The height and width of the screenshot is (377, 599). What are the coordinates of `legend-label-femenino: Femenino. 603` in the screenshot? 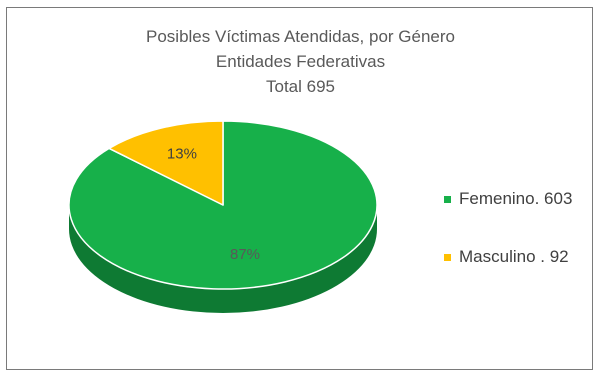 It's located at (516, 198).